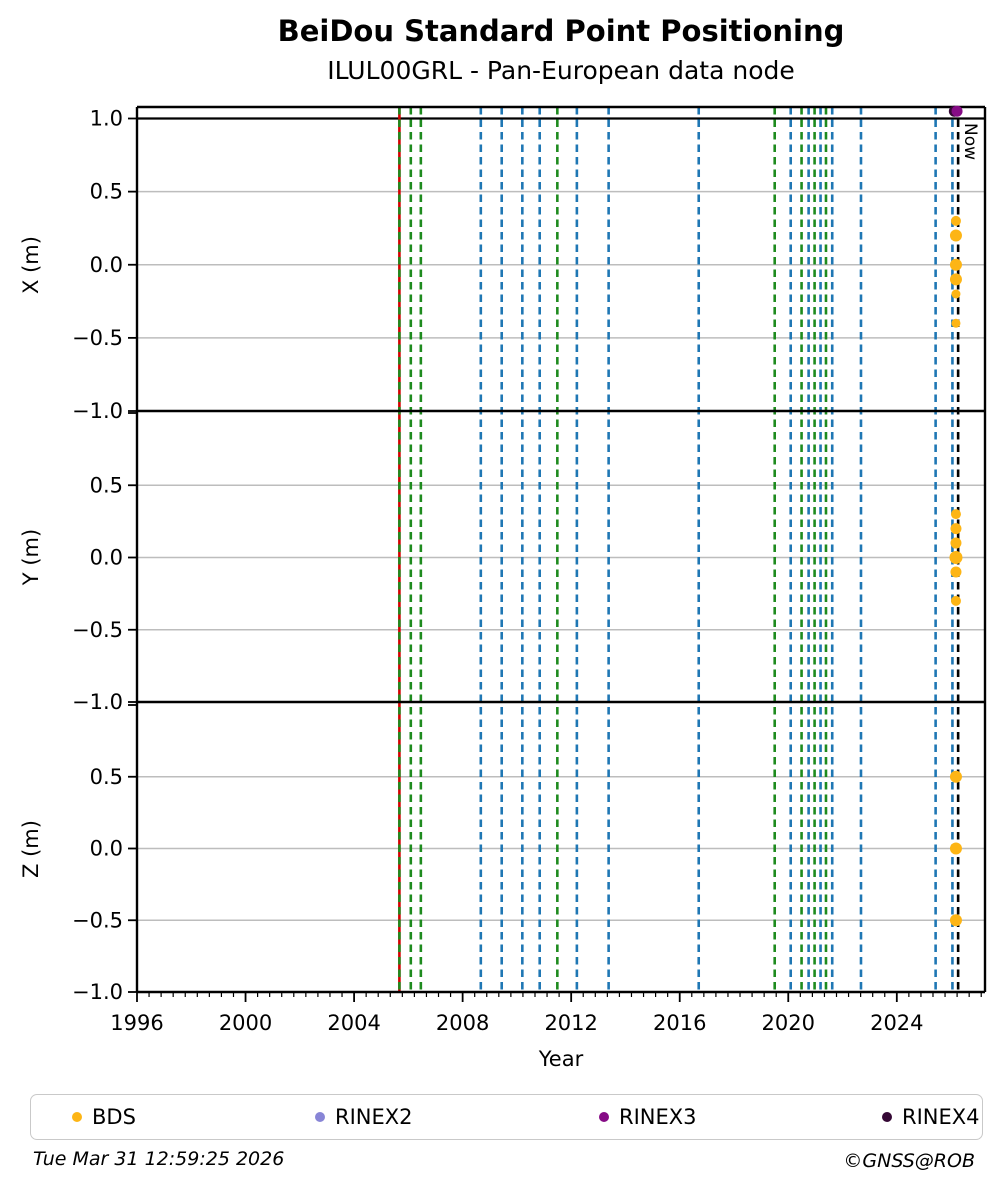 The height and width of the screenshot is (1194, 1005). What do you see at coordinates (506, 1117) in the screenshot?
I see `legend: BDS RINEX2 RINEX3 RINEX4` at bounding box center [506, 1117].